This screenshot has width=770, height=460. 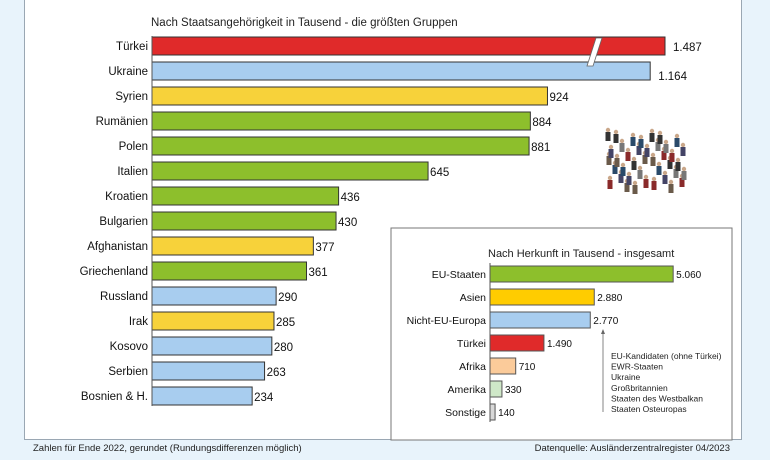 I want to click on value-label: 290, so click(x=287, y=298).